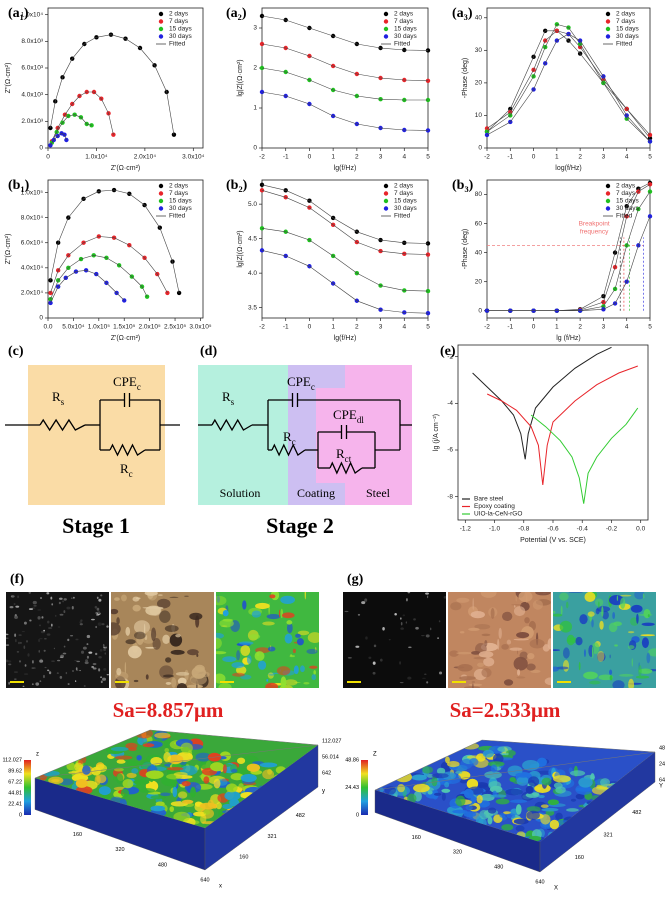  Describe the element at coordinates (604, 157) in the screenshot. I see `x-tick-label: 3` at that location.